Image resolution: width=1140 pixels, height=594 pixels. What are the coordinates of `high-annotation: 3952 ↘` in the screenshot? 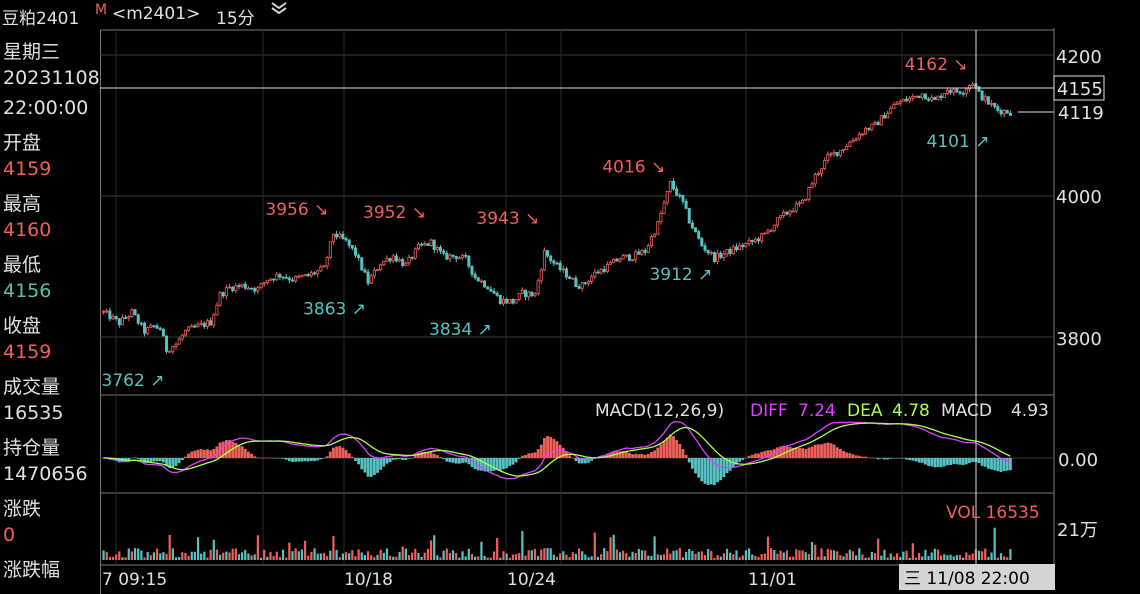 It's located at (394, 213).